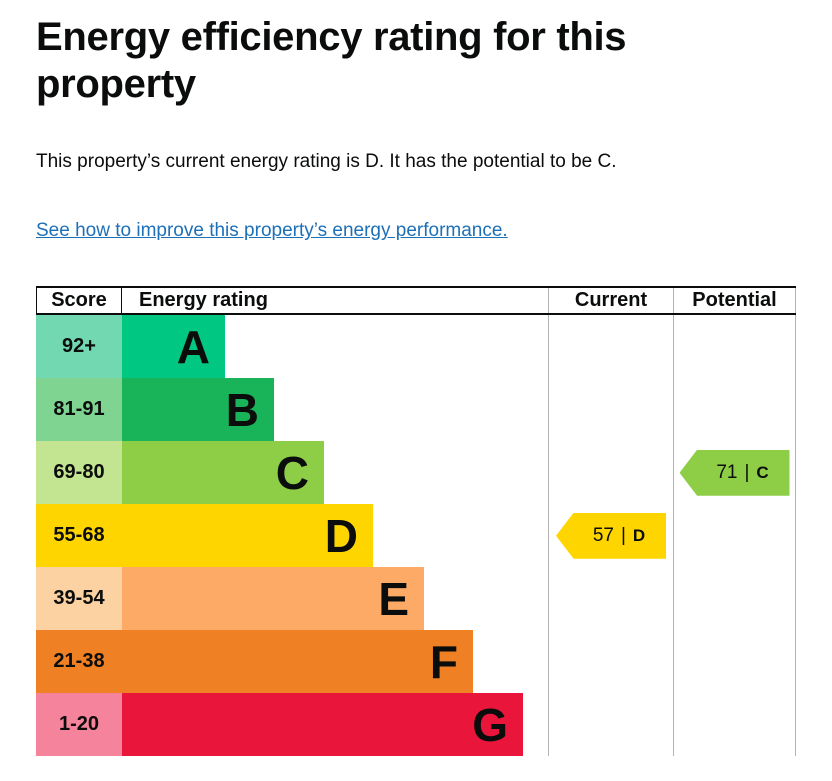 The width and height of the screenshot is (832, 781). I want to click on band-row-a: 92+ A, so click(416, 347).